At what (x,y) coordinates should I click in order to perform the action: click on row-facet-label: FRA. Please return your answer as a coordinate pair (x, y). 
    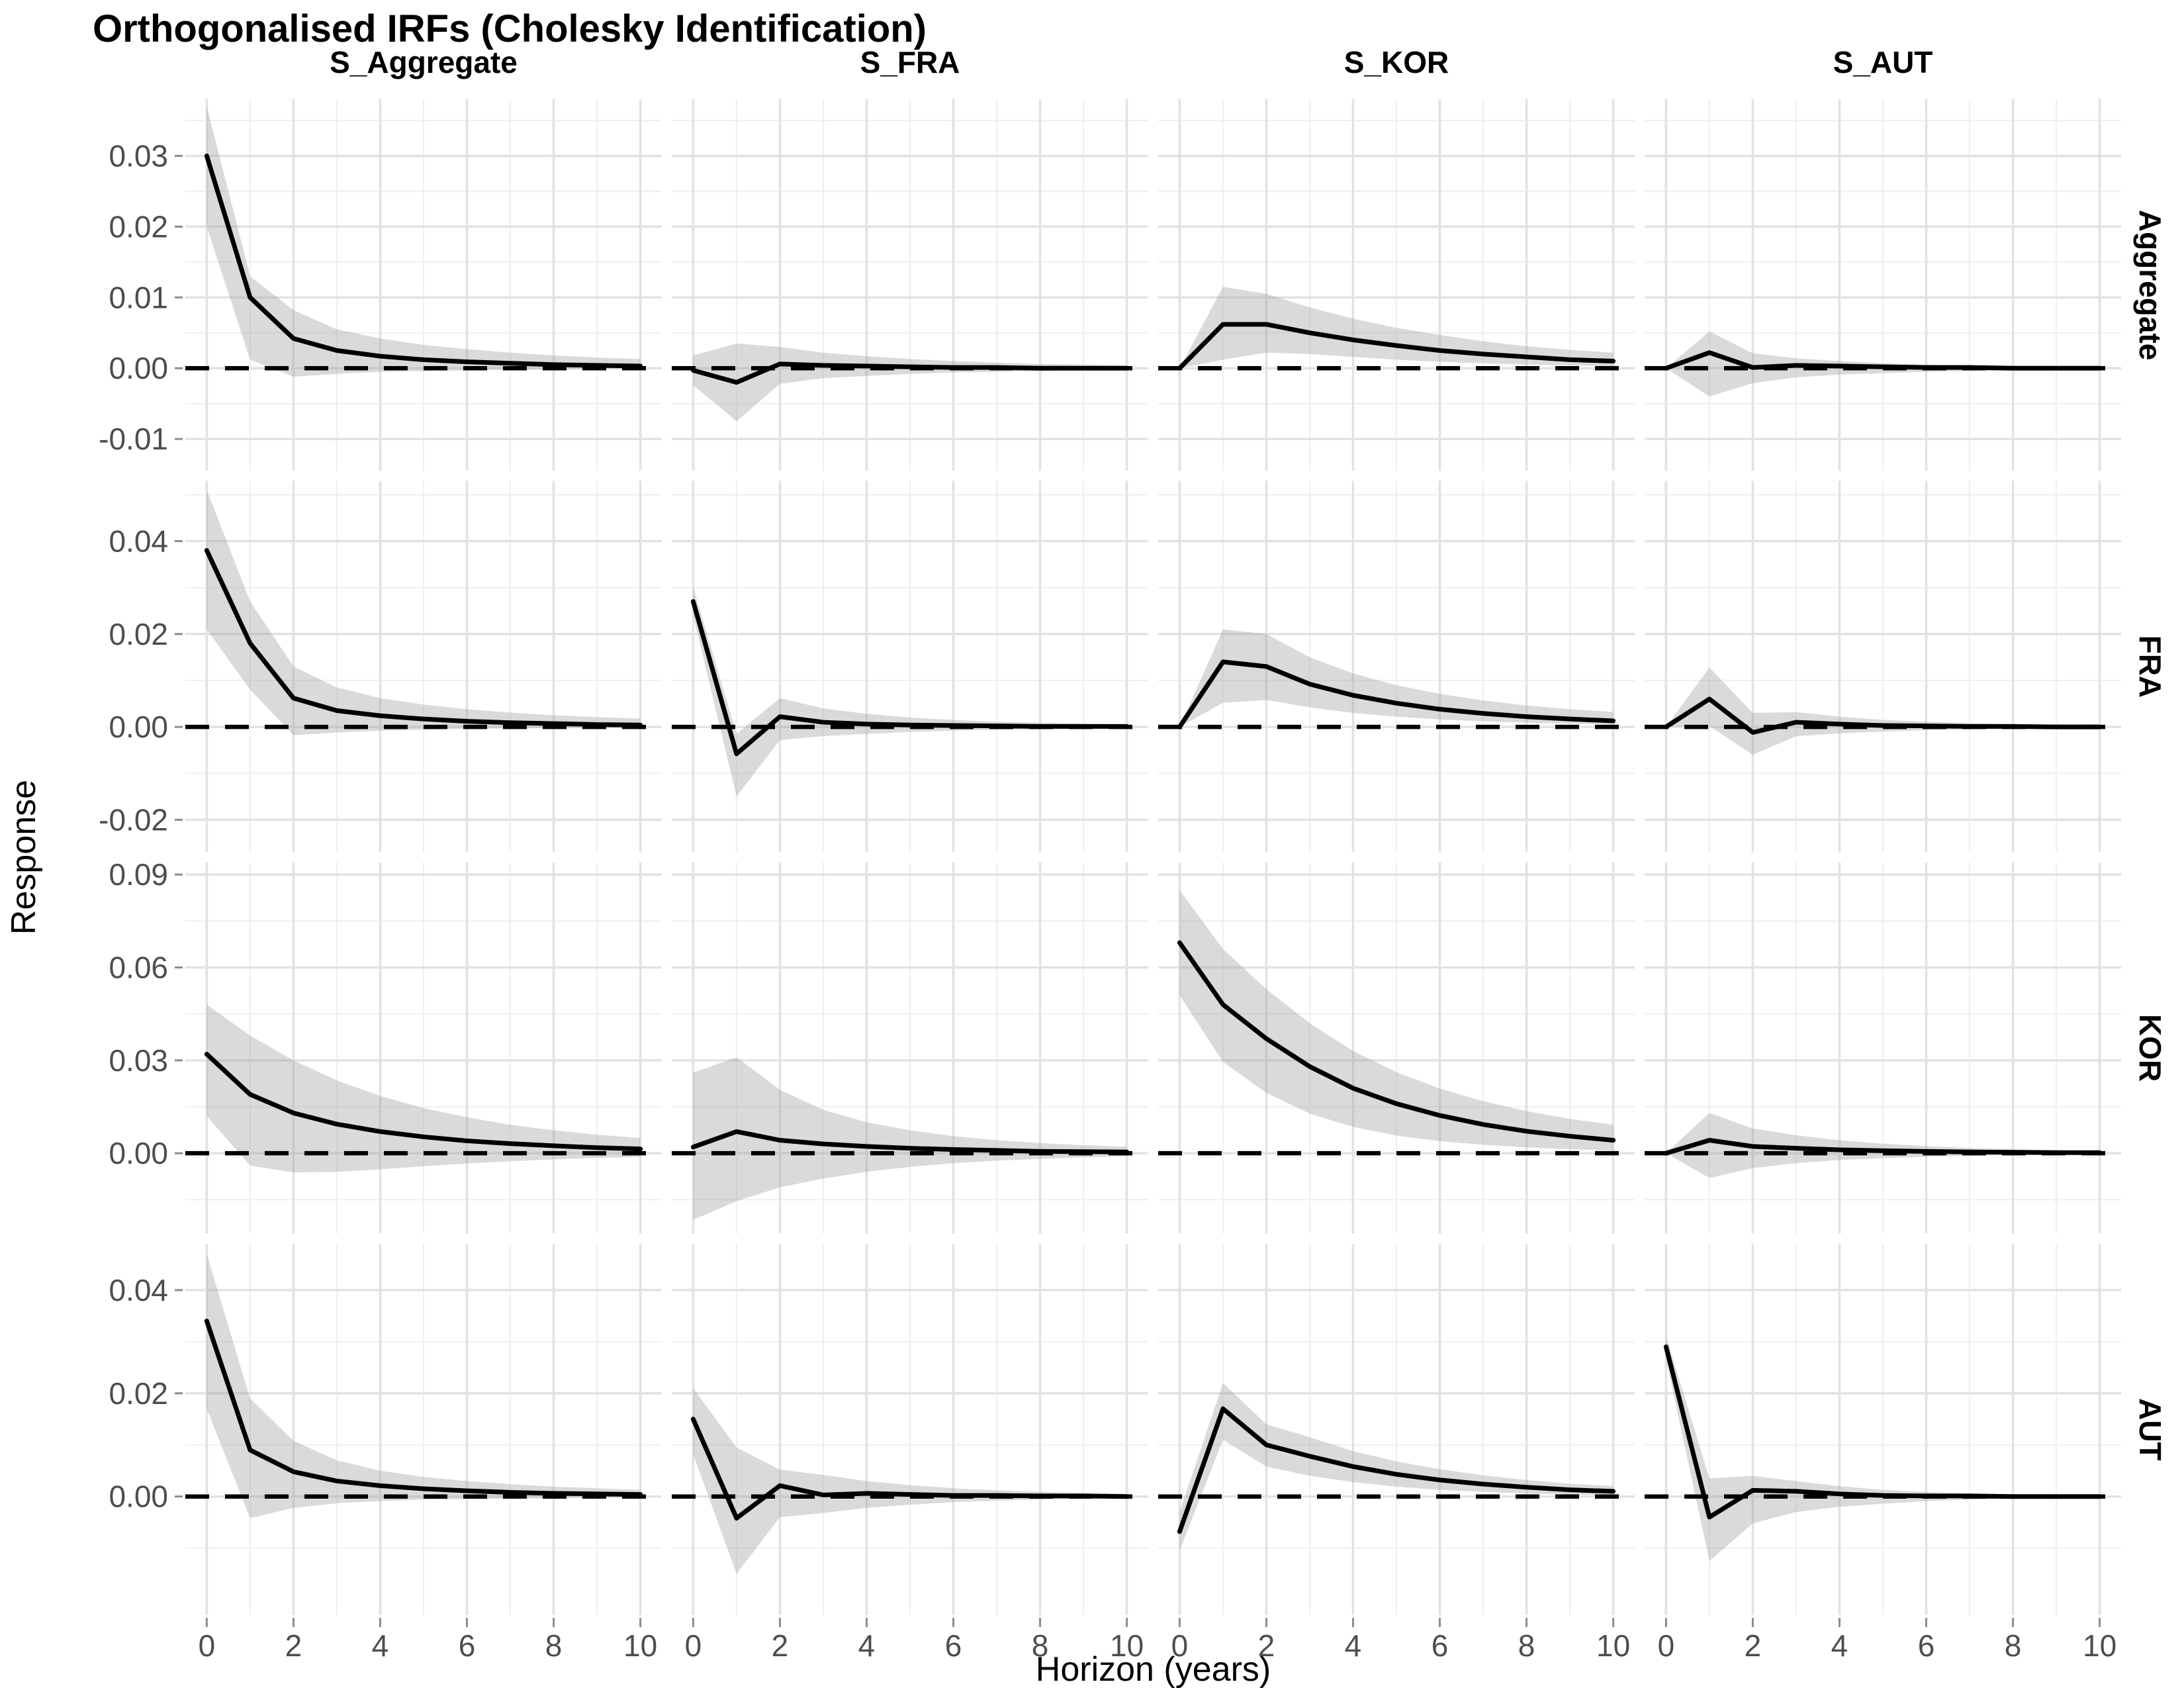
    Looking at the image, I should click on (2150, 666).